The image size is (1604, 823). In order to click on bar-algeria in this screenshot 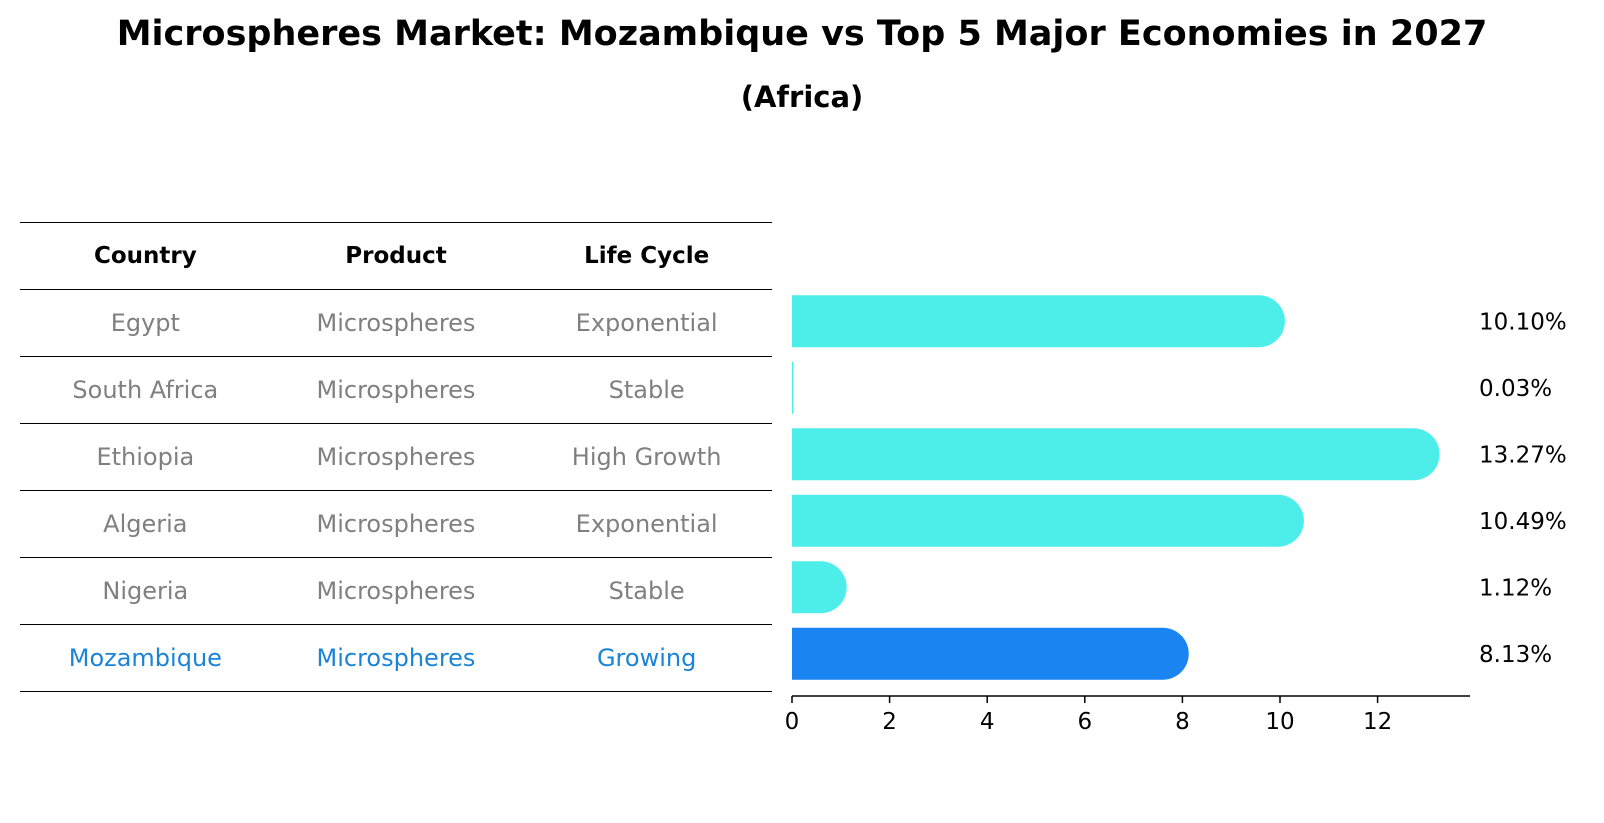, I will do `click(1048, 520)`.